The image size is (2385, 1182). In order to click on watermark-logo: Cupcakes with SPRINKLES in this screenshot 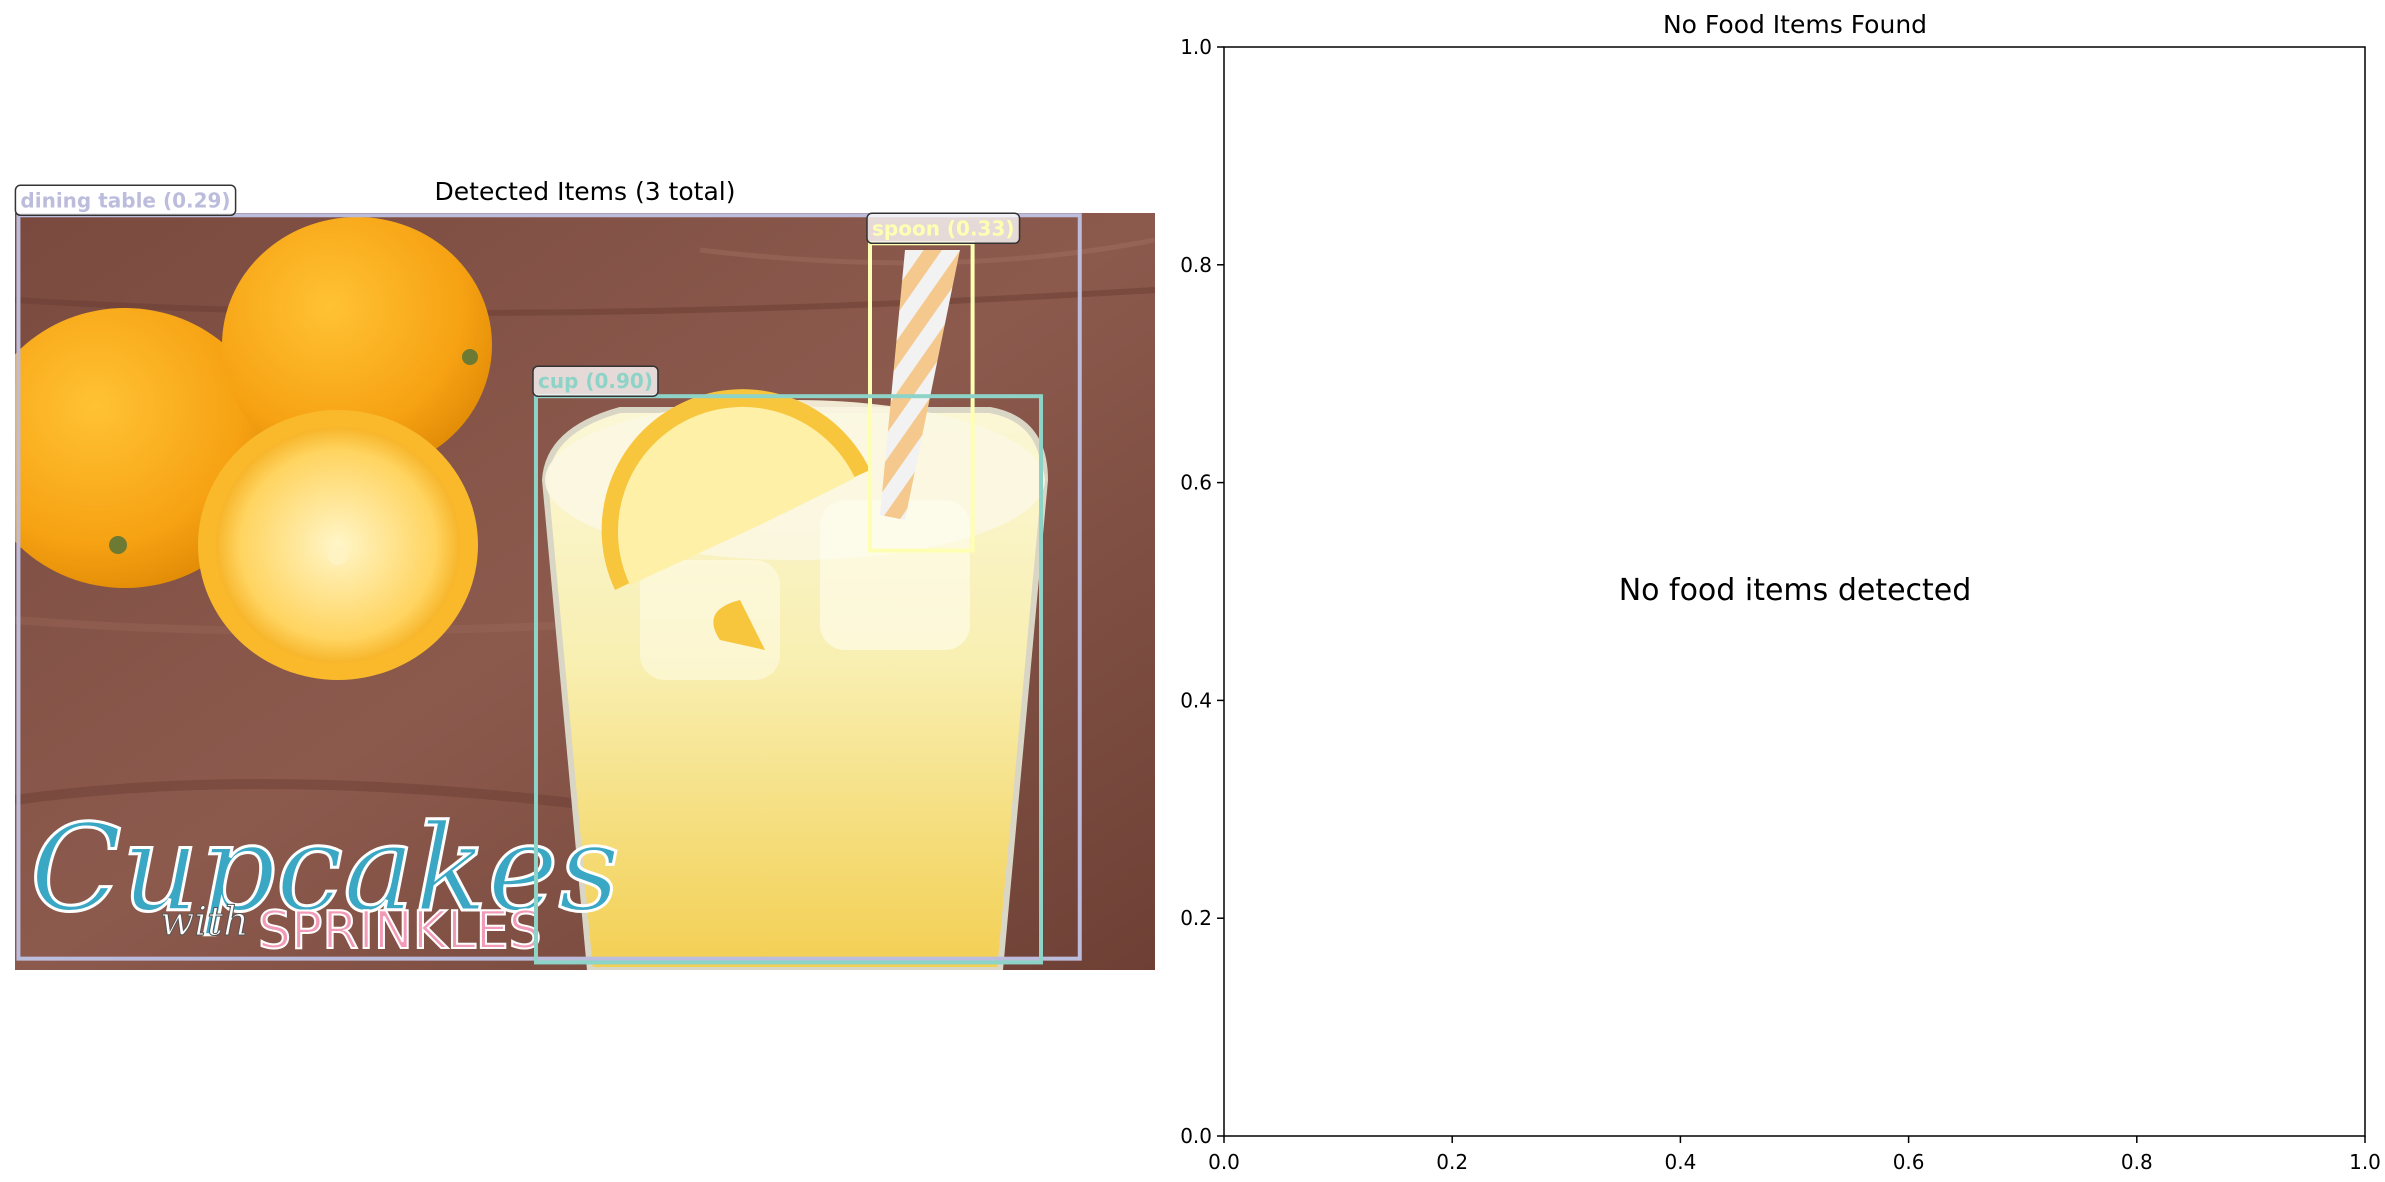, I will do `click(325, 881)`.